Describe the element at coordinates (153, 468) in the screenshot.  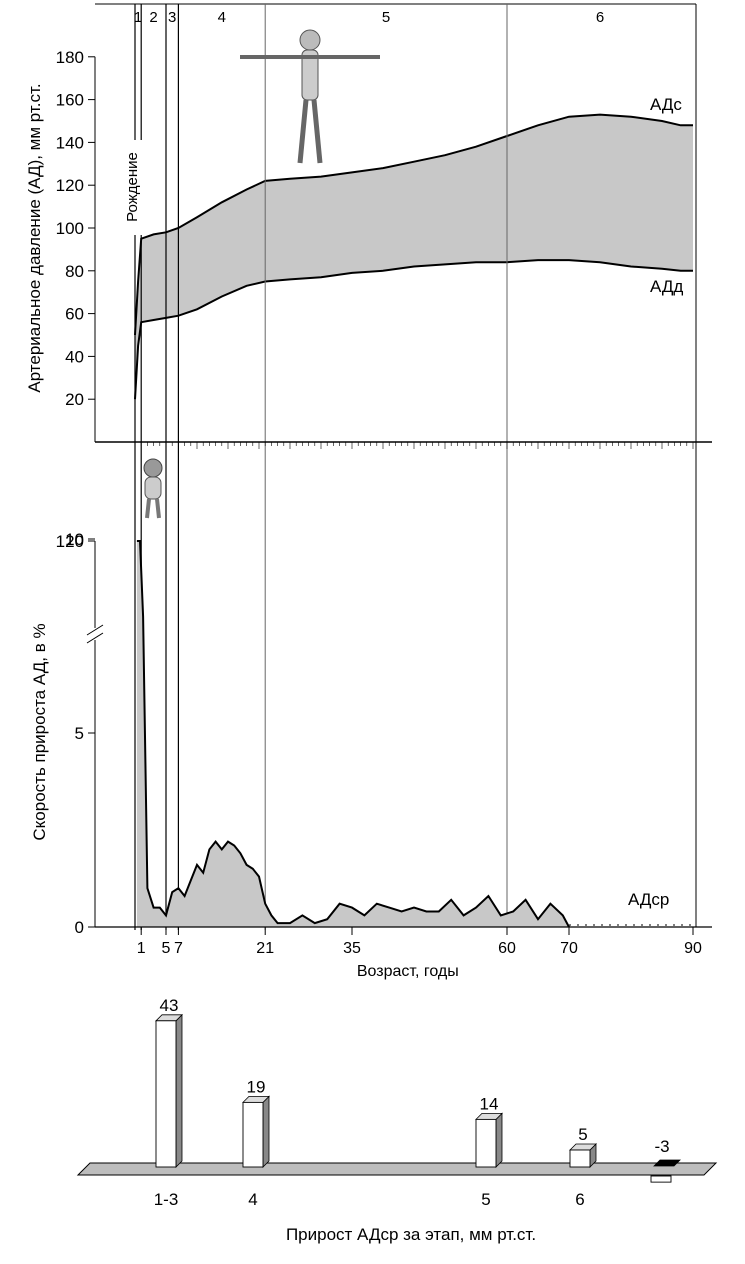
I see `infant-head` at that location.